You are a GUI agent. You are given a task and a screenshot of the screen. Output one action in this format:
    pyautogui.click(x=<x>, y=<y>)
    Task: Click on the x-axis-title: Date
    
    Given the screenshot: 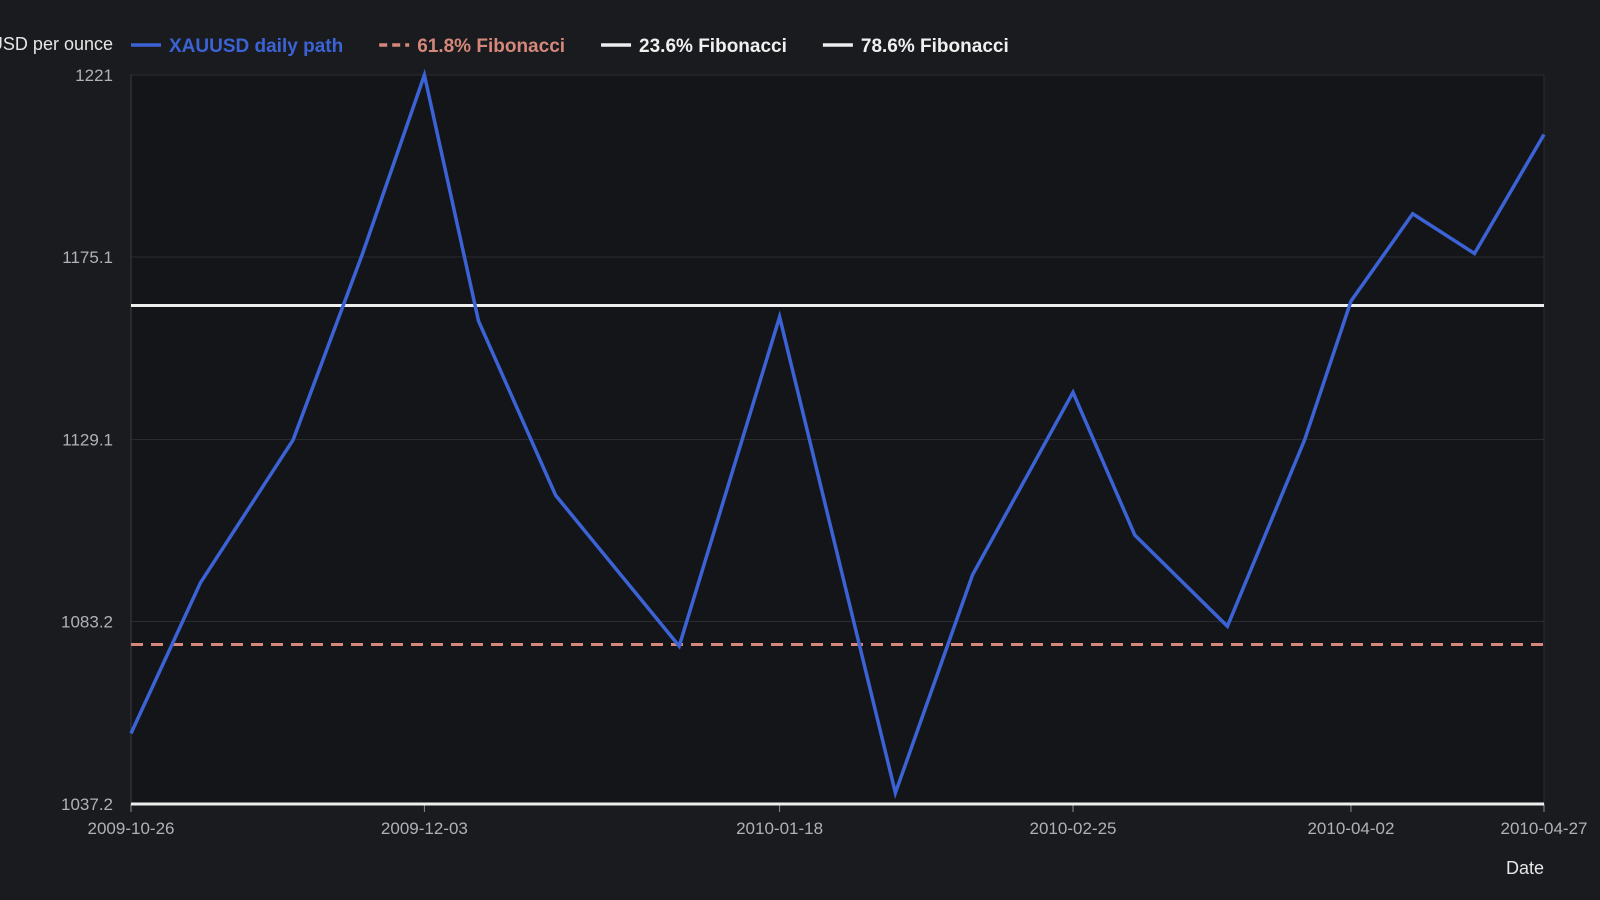 What is the action you would take?
    pyautogui.click(x=1525, y=868)
    